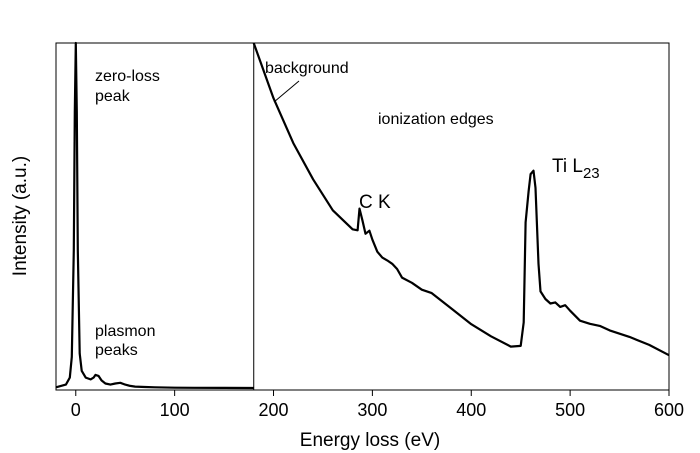 The image size is (700, 453). Describe the element at coordinates (116, 350) in the screenshot. I see `plasmon-label-line2: peaks` at that location.